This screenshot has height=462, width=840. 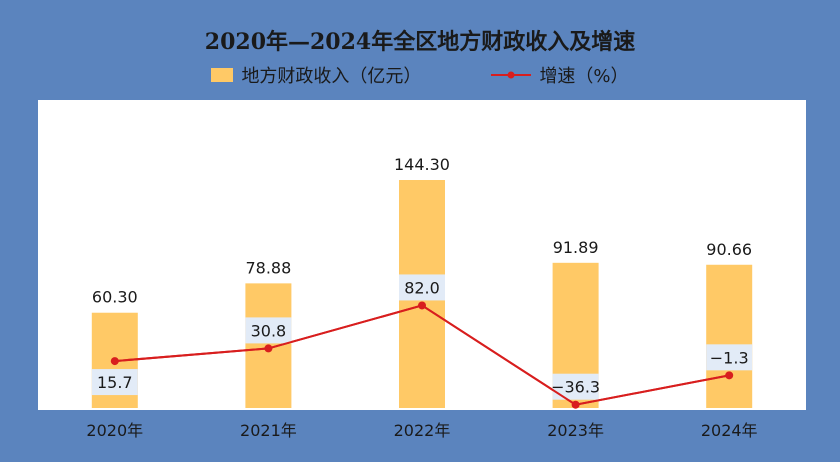 What do you see at coordinates (576, 247) in the screenshot?
I see `bar-value-label: 91.89` at bounding box center [576, 247].